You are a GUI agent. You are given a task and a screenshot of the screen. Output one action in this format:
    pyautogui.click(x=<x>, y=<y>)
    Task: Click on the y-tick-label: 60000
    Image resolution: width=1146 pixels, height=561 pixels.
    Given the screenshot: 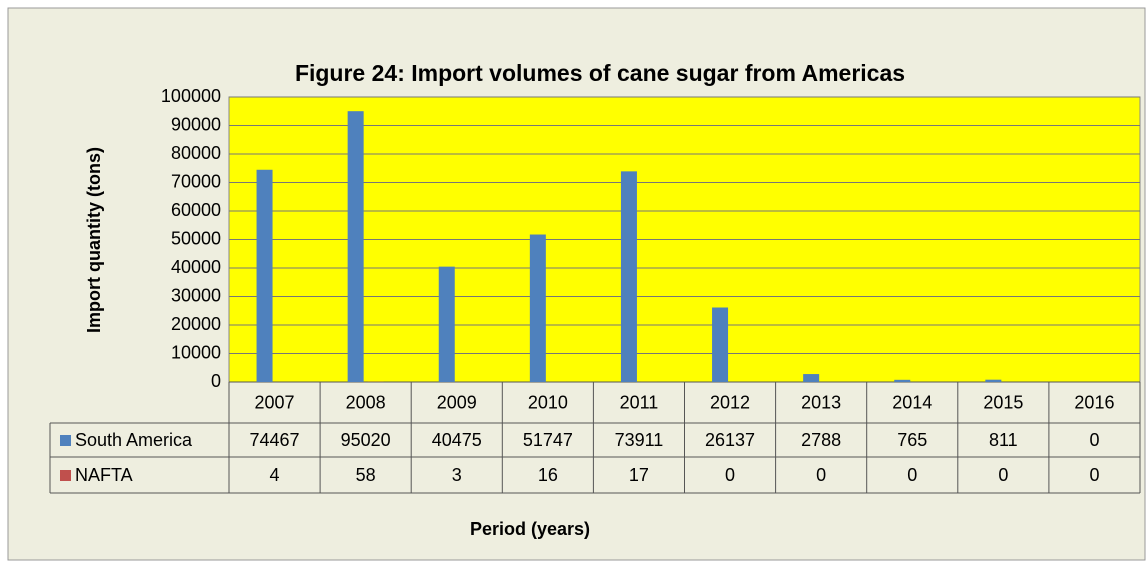 What is the action you would take?
    pyautogui.click(x=196, y=210)
    